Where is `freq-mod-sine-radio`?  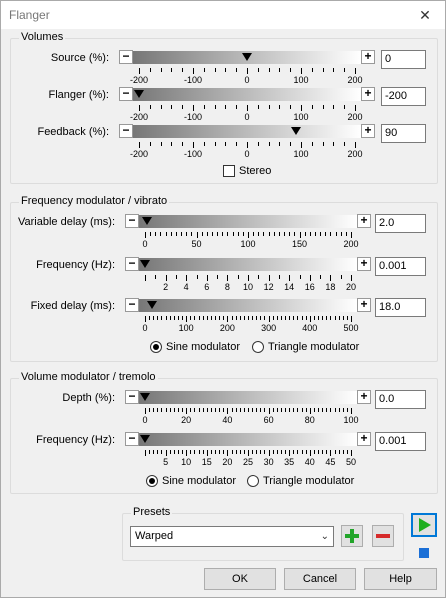 freq-mod-sine-radio is located at coordinates (156, 347).